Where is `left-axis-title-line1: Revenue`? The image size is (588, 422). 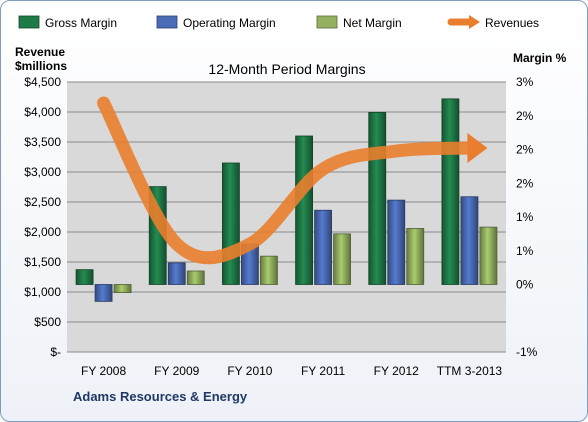 left-axis-title-line1: Revenue is located at coordinates (40, 52).